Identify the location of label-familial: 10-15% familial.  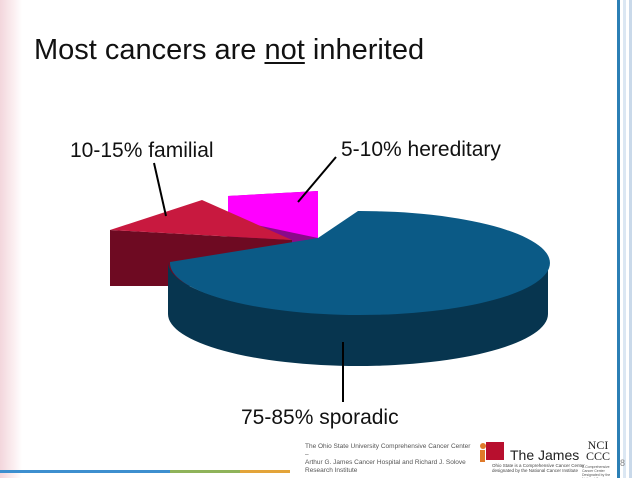
(142, 150).